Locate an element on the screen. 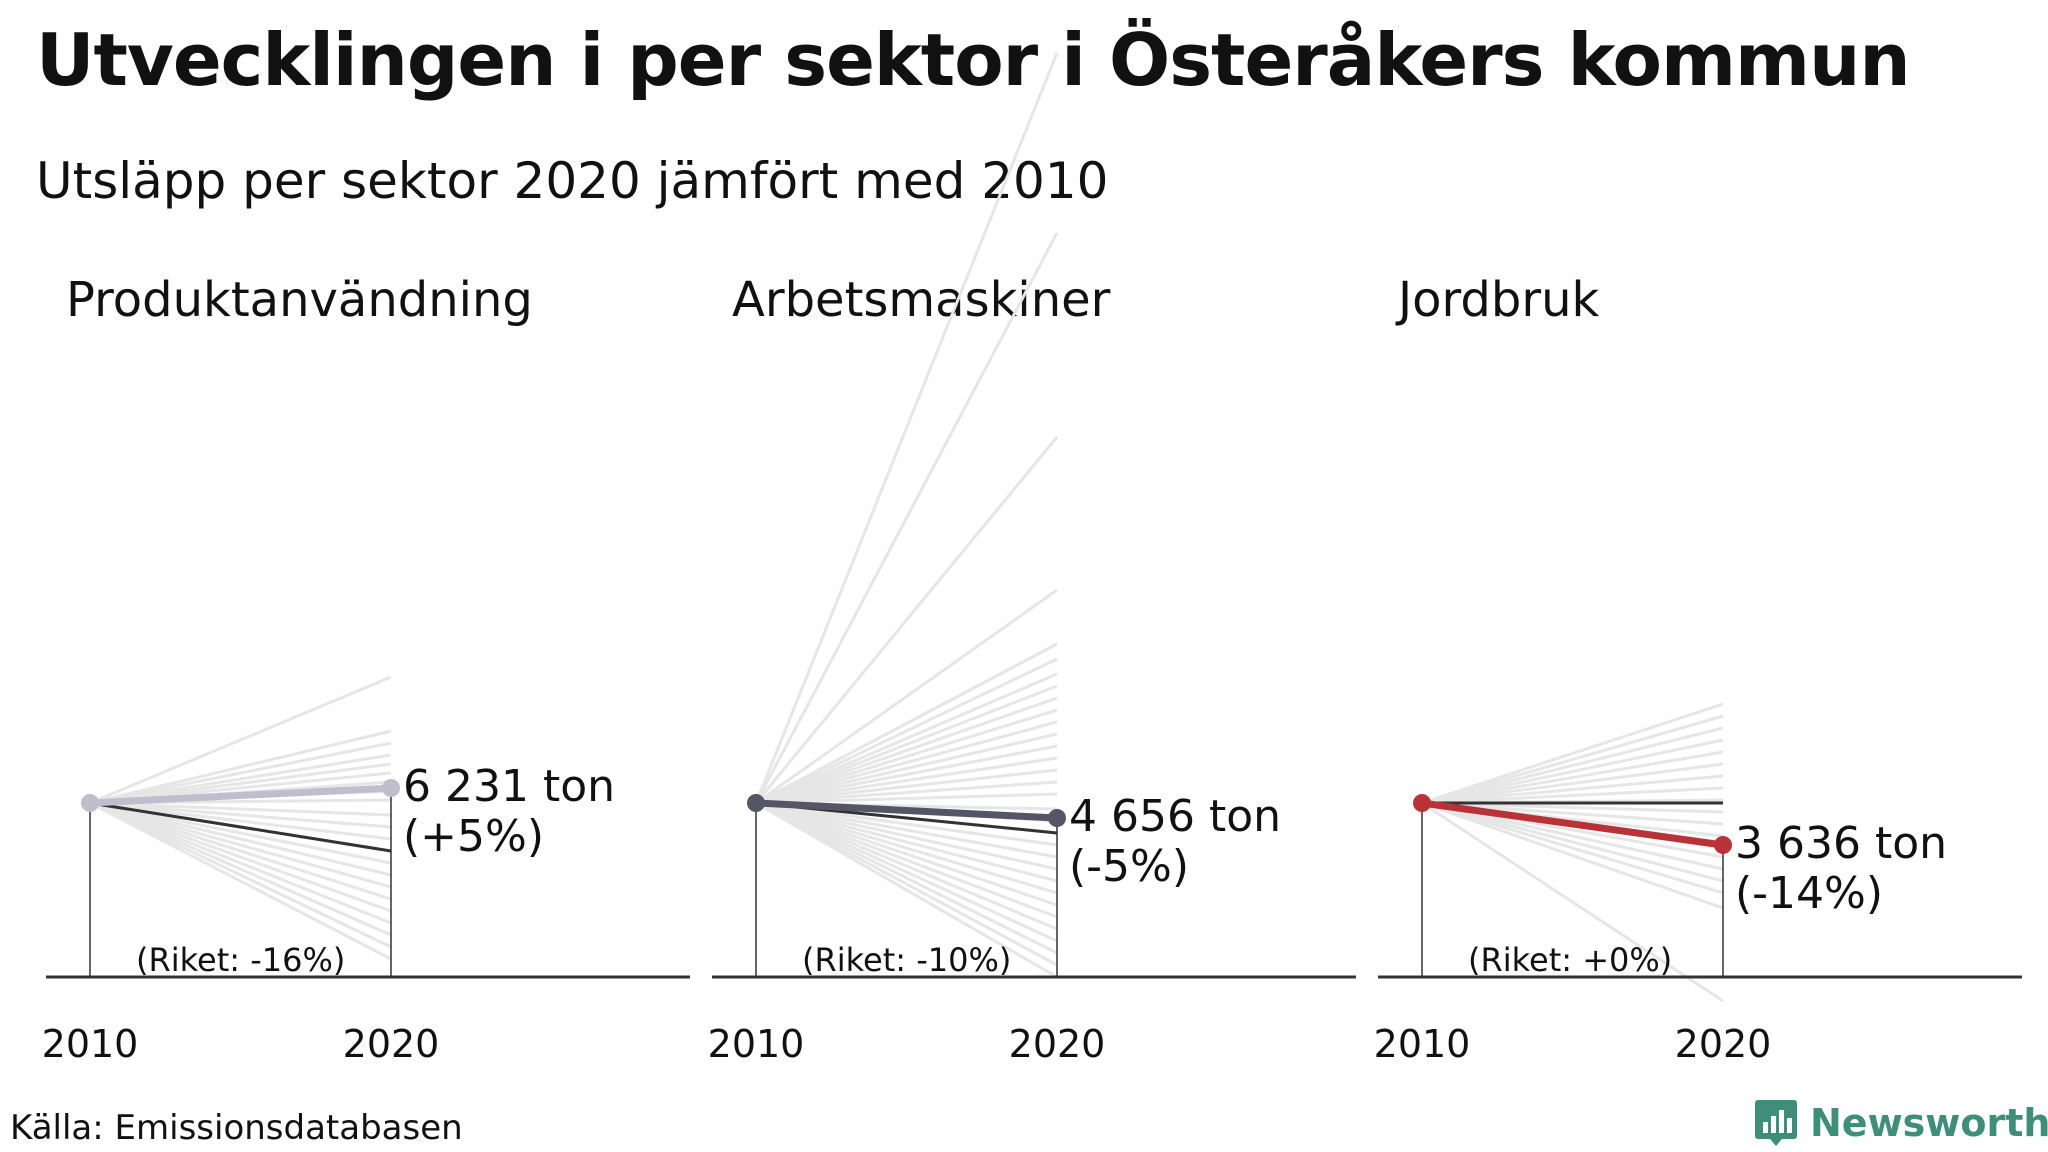  riket-label: (Riket: -16%) is located at coordinates (240, 960).